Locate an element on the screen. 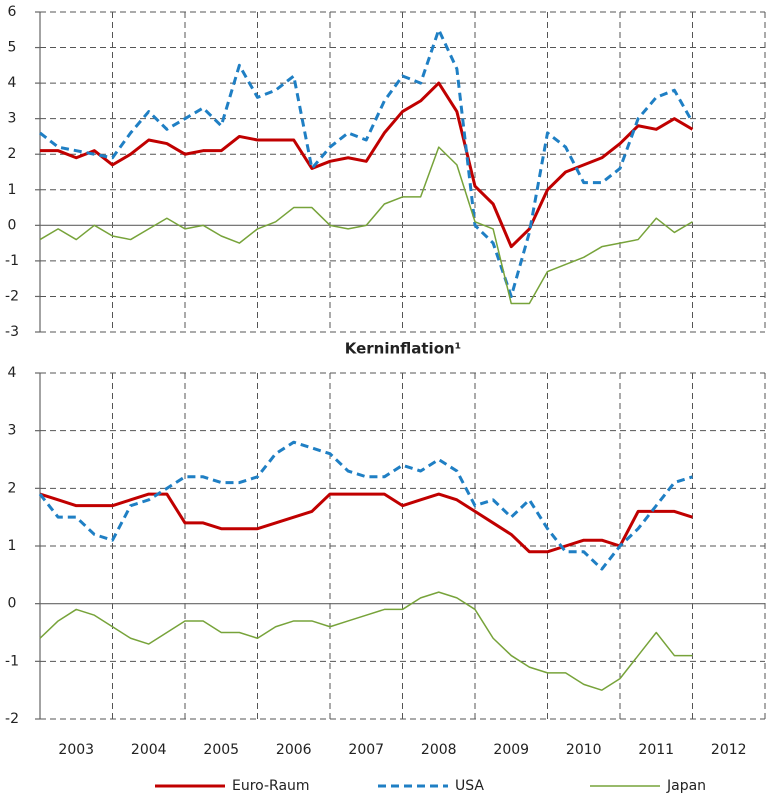 This screenshot has width=766, height=801. x-tick-label: 2009 is located at coordinates (511, 750).